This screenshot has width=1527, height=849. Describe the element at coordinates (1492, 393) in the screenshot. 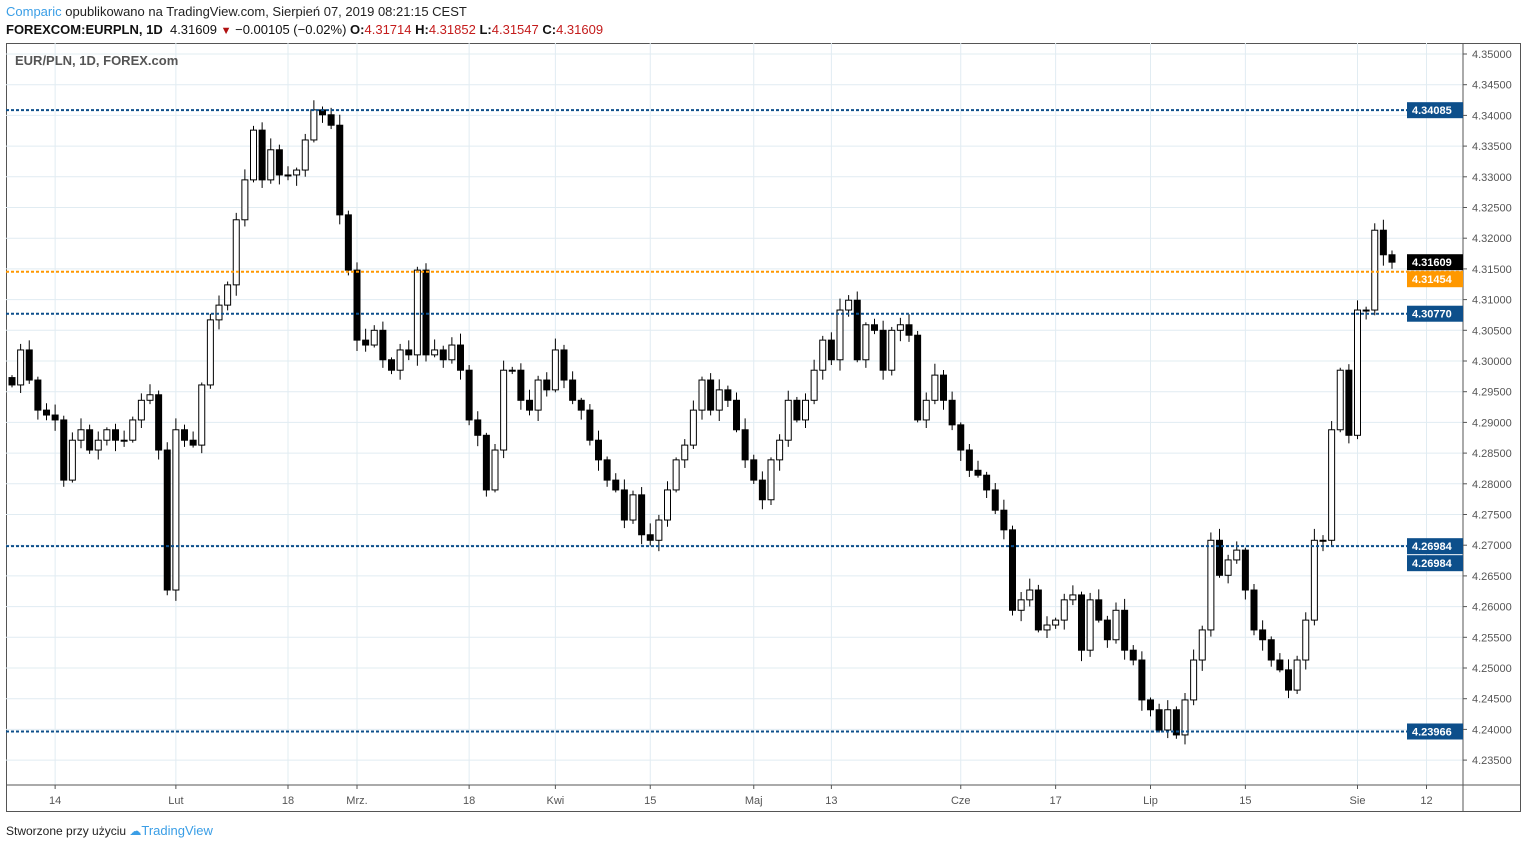

I see `price-tick-label: 4.29500` at that location.